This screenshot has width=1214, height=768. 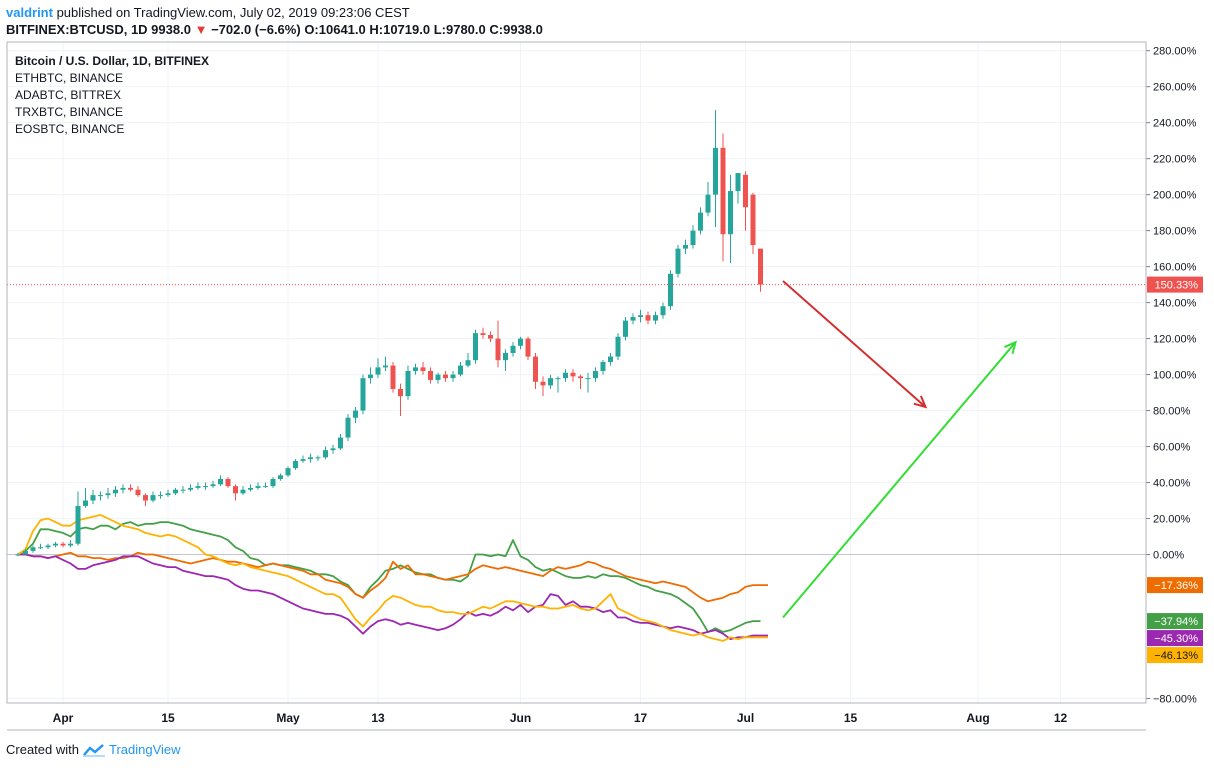 I want to click on x-tick-label: 12, so click(x=1061, y=718).